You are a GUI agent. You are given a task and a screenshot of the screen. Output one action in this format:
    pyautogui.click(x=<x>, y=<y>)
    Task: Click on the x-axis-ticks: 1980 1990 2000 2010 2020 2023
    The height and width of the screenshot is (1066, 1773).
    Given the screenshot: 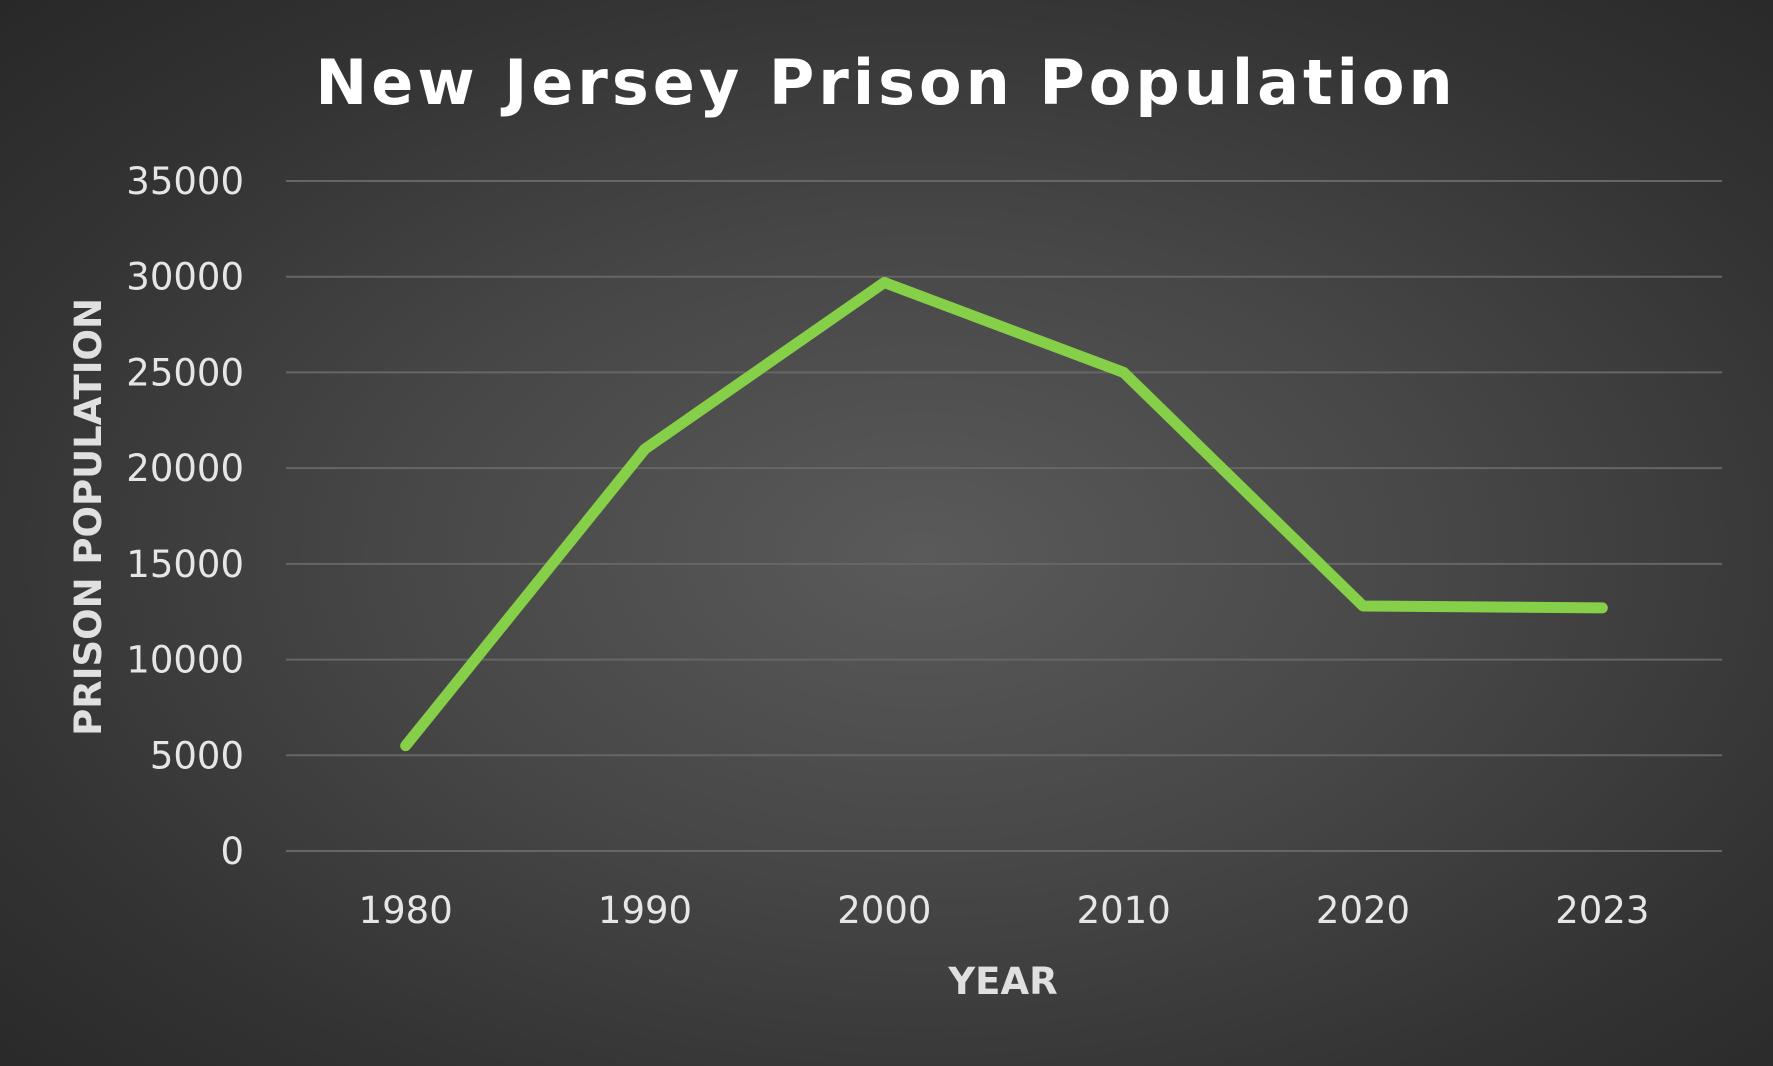 What is the action you would take?
    pyautogui.click(x=1004, y=910)
    